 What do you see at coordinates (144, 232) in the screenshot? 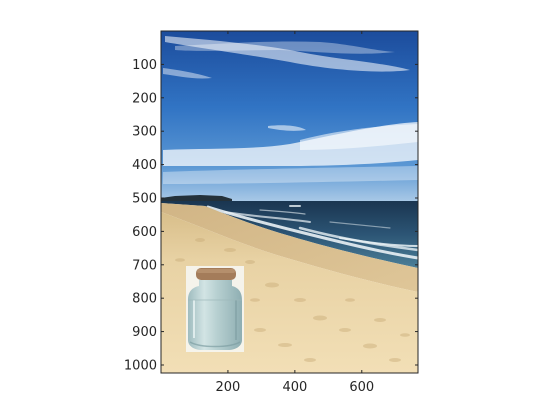
I see `y-tick-label: 600` at bounding box center [144, 232].